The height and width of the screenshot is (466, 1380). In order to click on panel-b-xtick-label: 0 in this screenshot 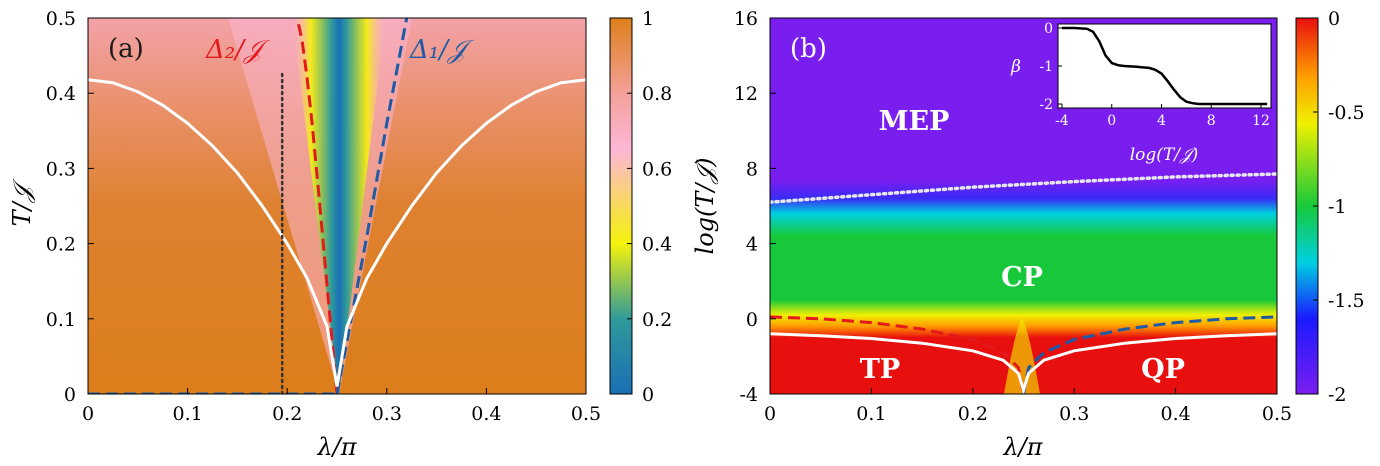, I will do `click(770, 414)`.